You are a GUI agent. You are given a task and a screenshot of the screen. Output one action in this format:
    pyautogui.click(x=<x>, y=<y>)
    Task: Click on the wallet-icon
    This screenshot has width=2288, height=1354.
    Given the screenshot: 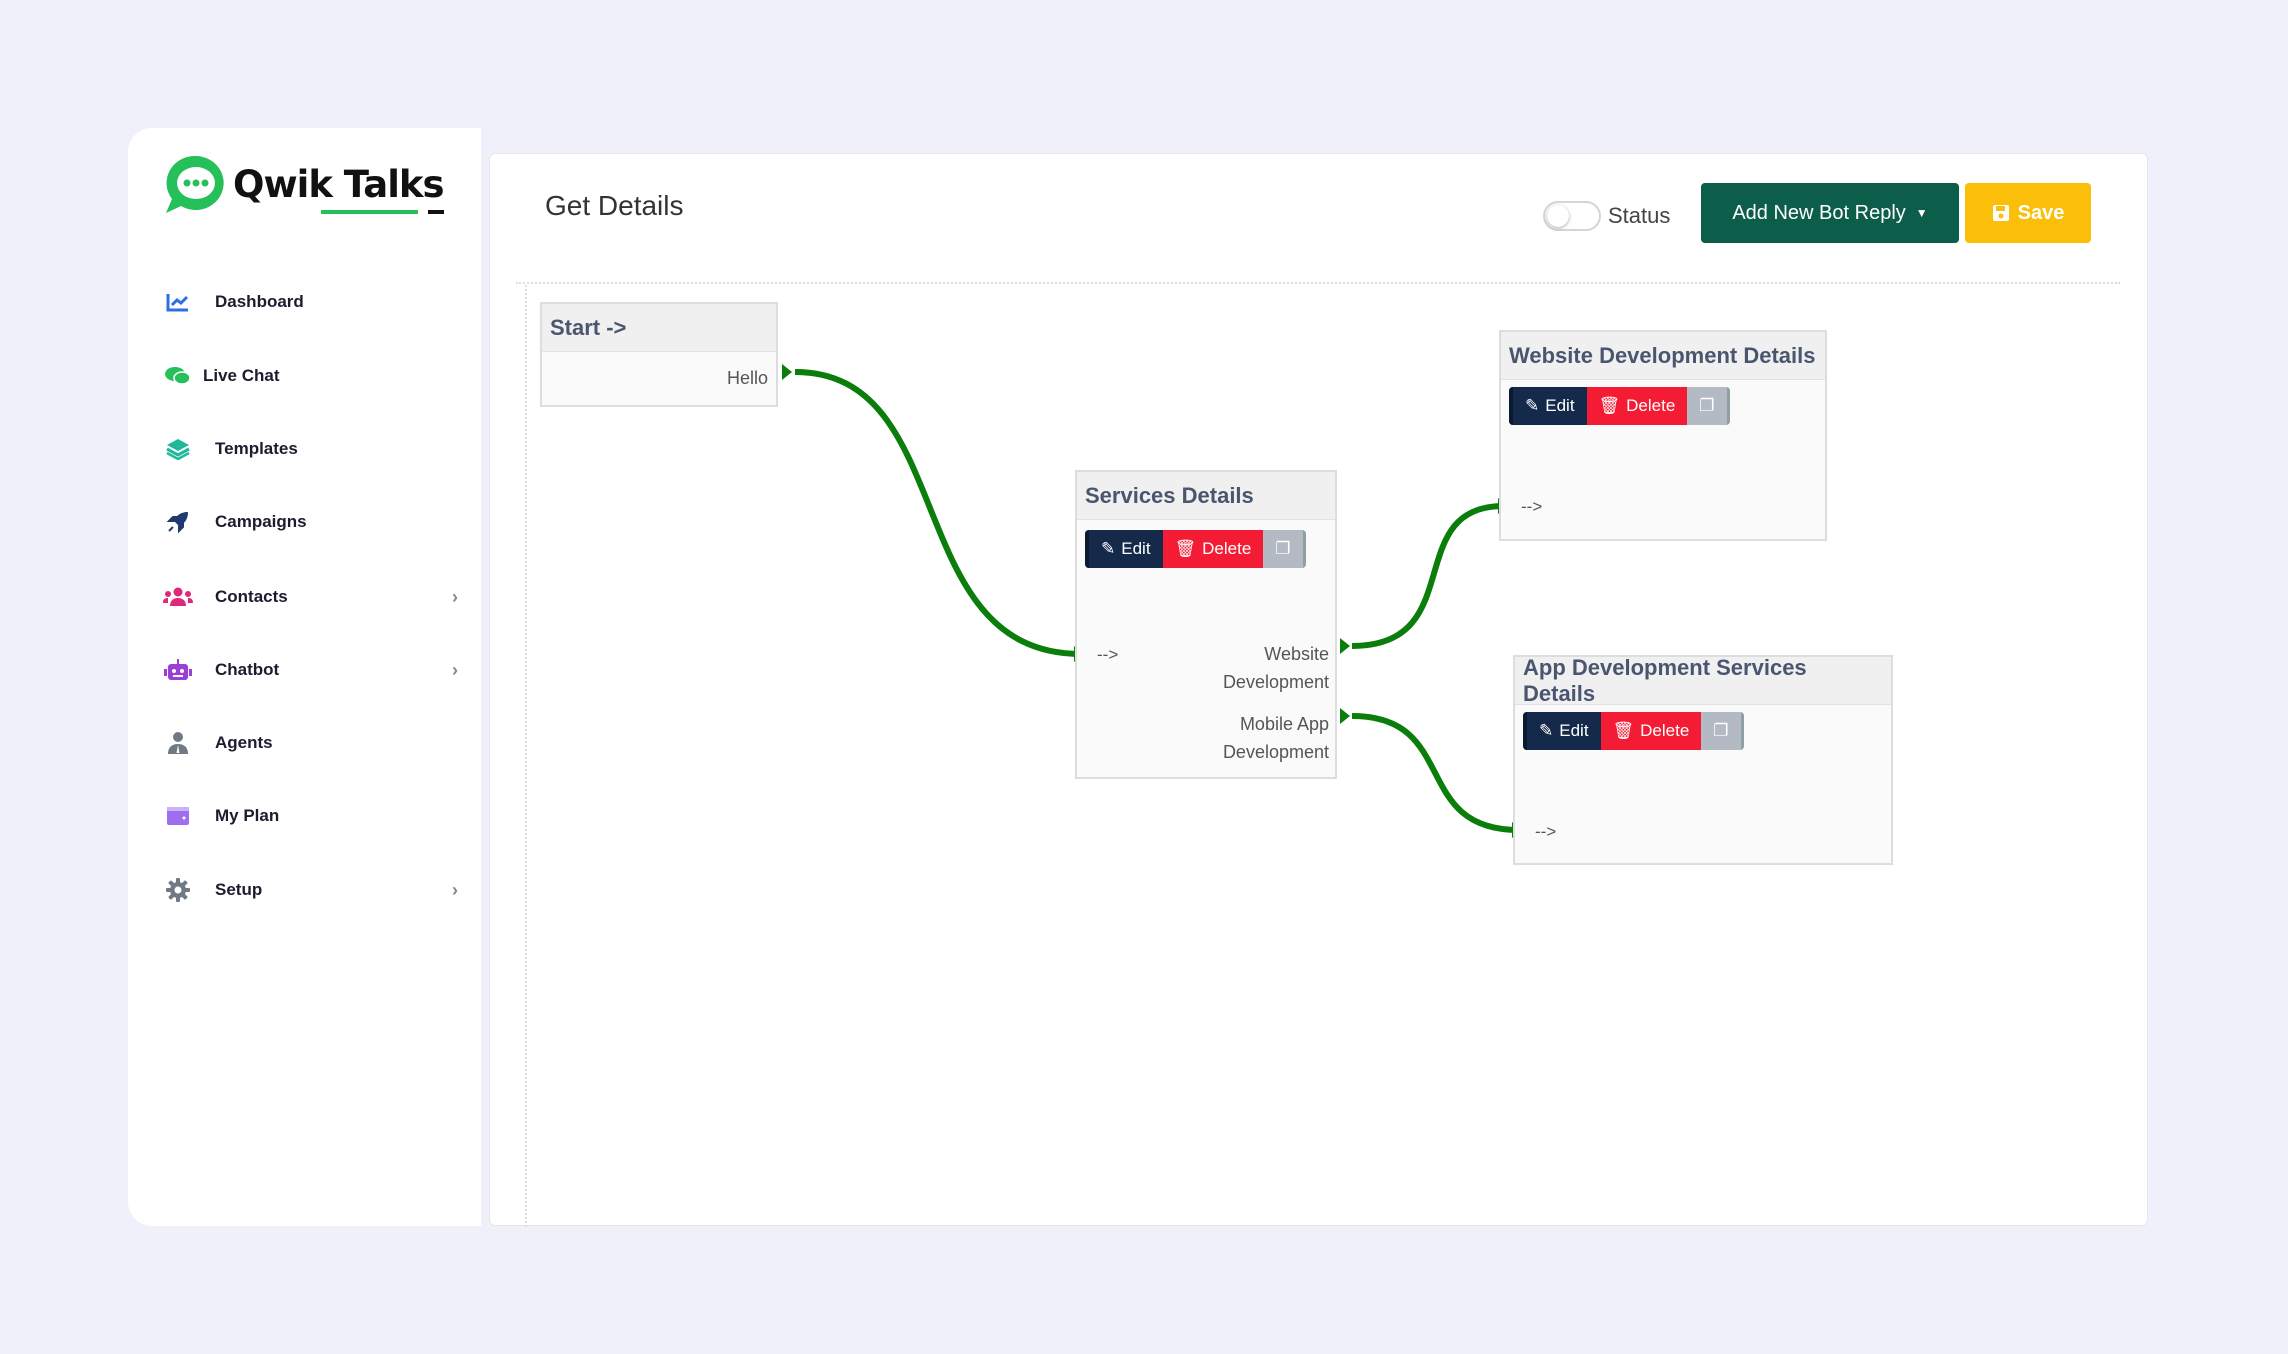 What is the action you would take?
    pyautogui.click(x=178, y=816)
    